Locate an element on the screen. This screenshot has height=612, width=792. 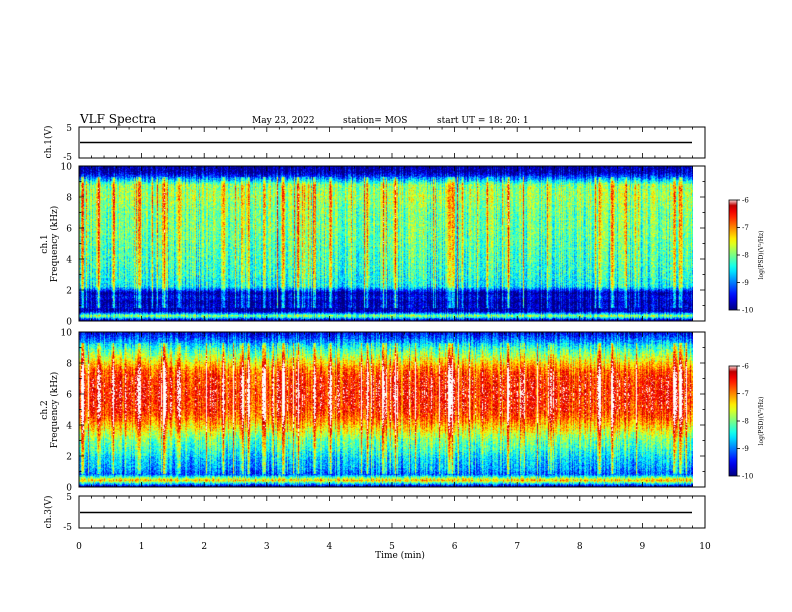
colorbar-ch2-ticks: -6 -7 -8 -9 -10 is located at coordinates (745, 422).